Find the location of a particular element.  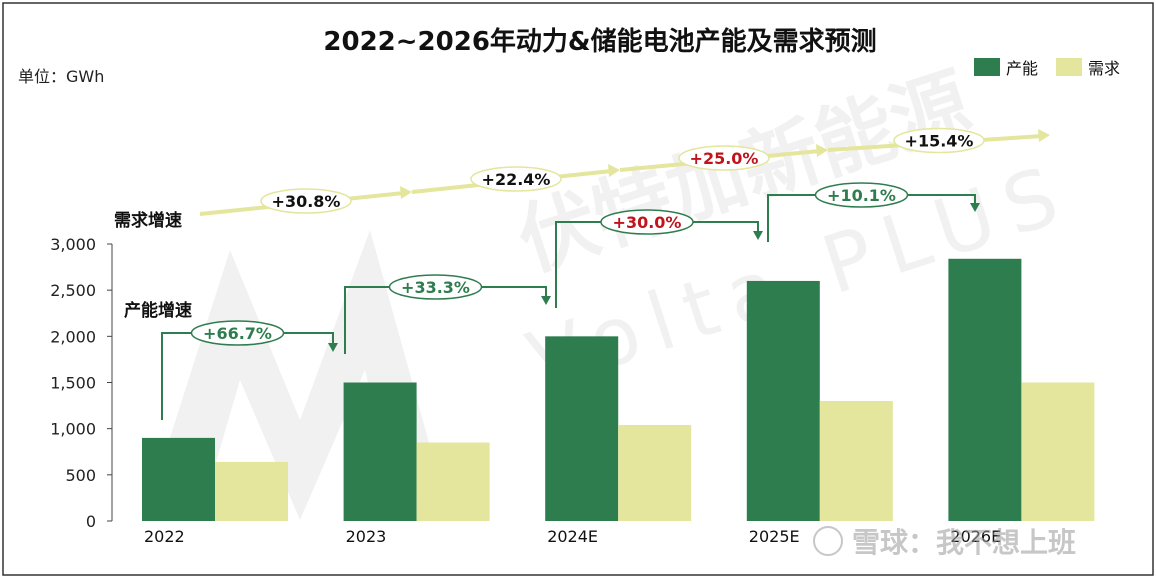

capacity-growth-value: +30.0% is located at coordinates (647, 222).